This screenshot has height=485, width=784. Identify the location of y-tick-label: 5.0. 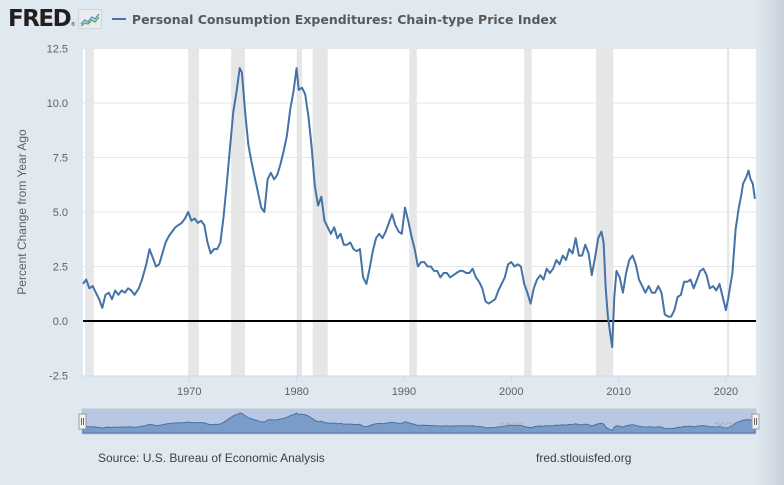
(60, 213).